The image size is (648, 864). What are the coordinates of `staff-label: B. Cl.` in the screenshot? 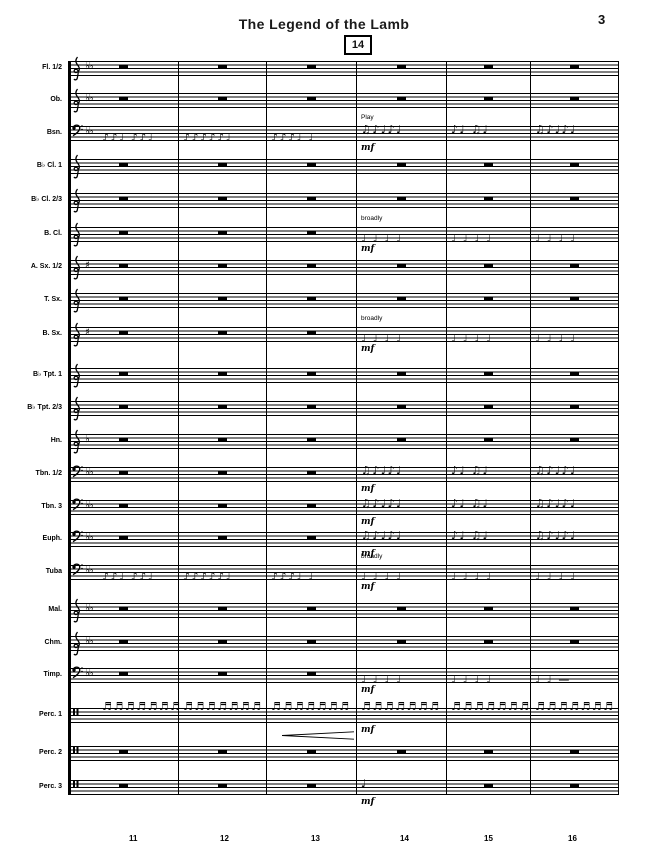 It's located at (53, 233).